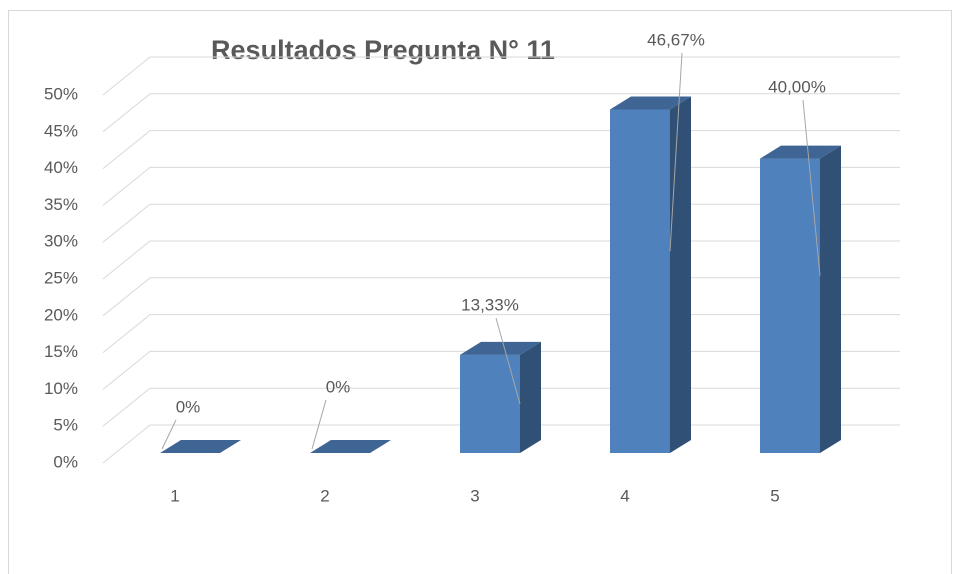  Describe the element at coordinates (61, 388) in the screenshot. I see `y-tick-label: 10%` at that location.